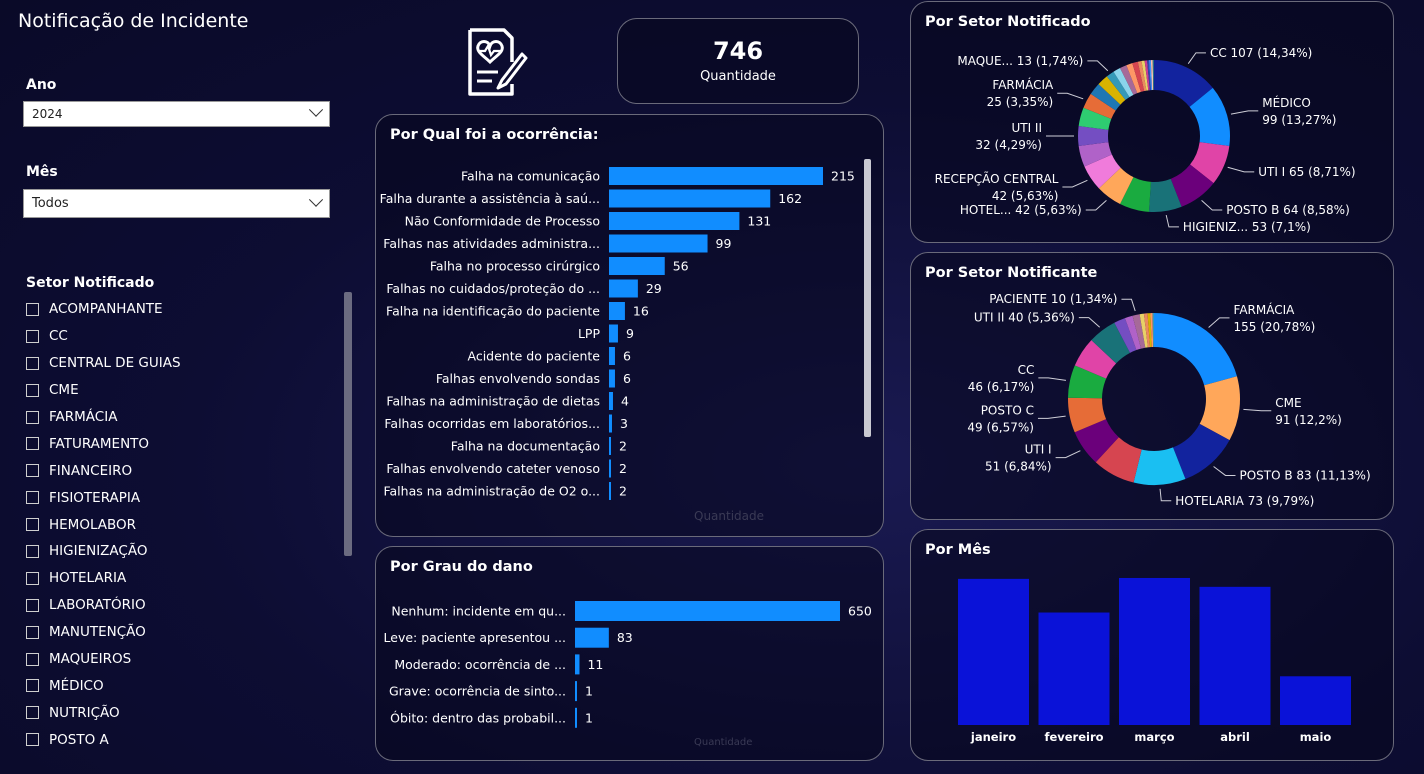 Image resolution: width=1424 pixels, height=774 pixels. What do you see at coordinates (181, 443) in the screenshot?
I see `sector-option: FATURAMENTO` at bounding box center [181, 443].